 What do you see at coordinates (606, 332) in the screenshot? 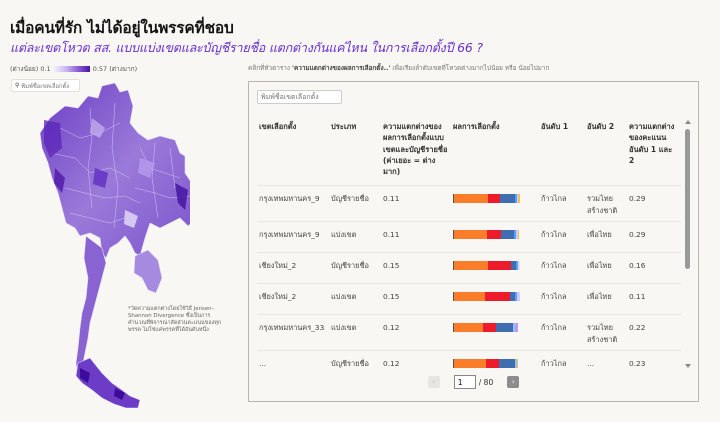
I see `cell-rank2: รวมไทยสร้างชาติ` at bounding box center [606, 332].